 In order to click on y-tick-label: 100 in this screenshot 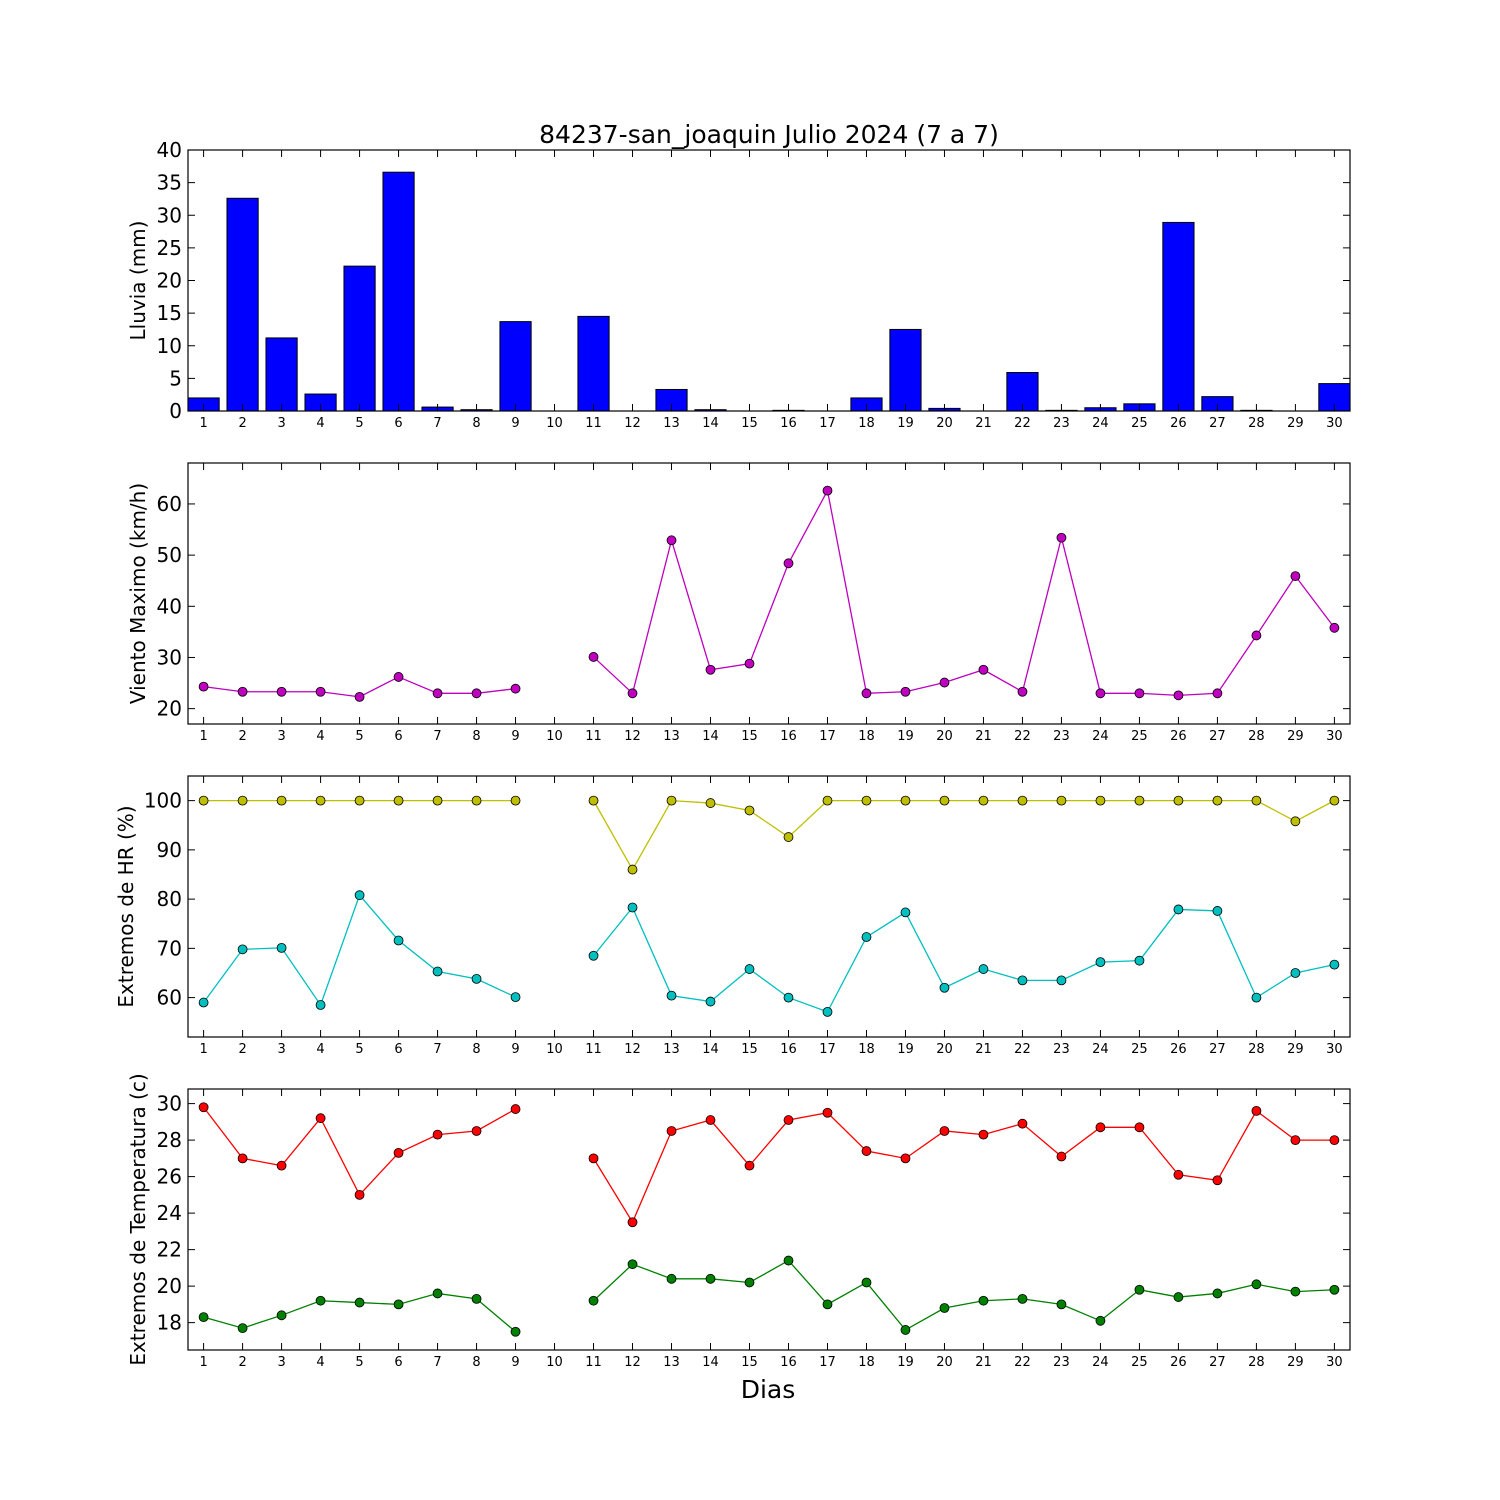, I will do `click(163, 801)`.